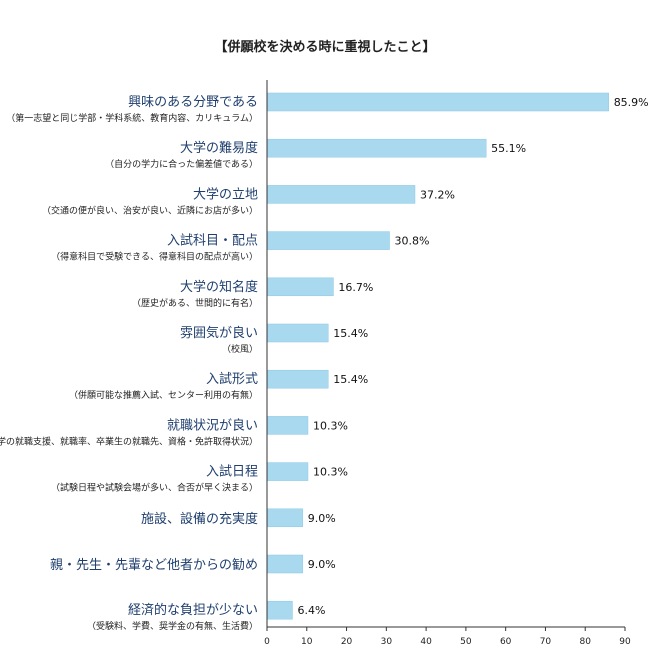  What do you see at coordinates (195, 303) in the screenshot?
I see `category-sublabel: （歴史がある、世間的に有名）` at bounding box center [195, 303].